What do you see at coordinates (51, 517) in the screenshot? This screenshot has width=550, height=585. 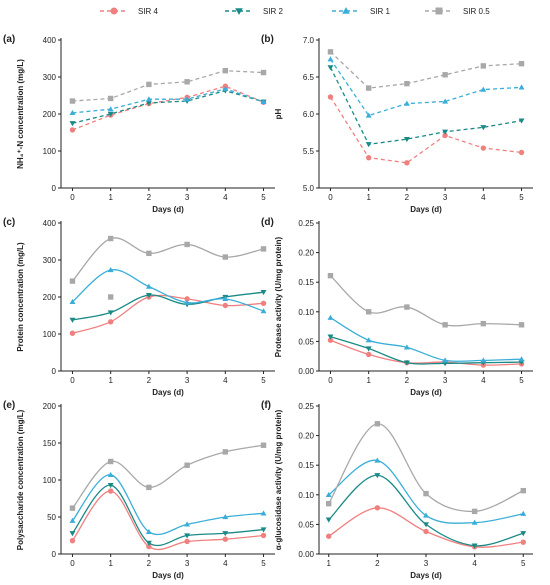 I see `y-tick-label: 50` at bounding box center [51, 517].